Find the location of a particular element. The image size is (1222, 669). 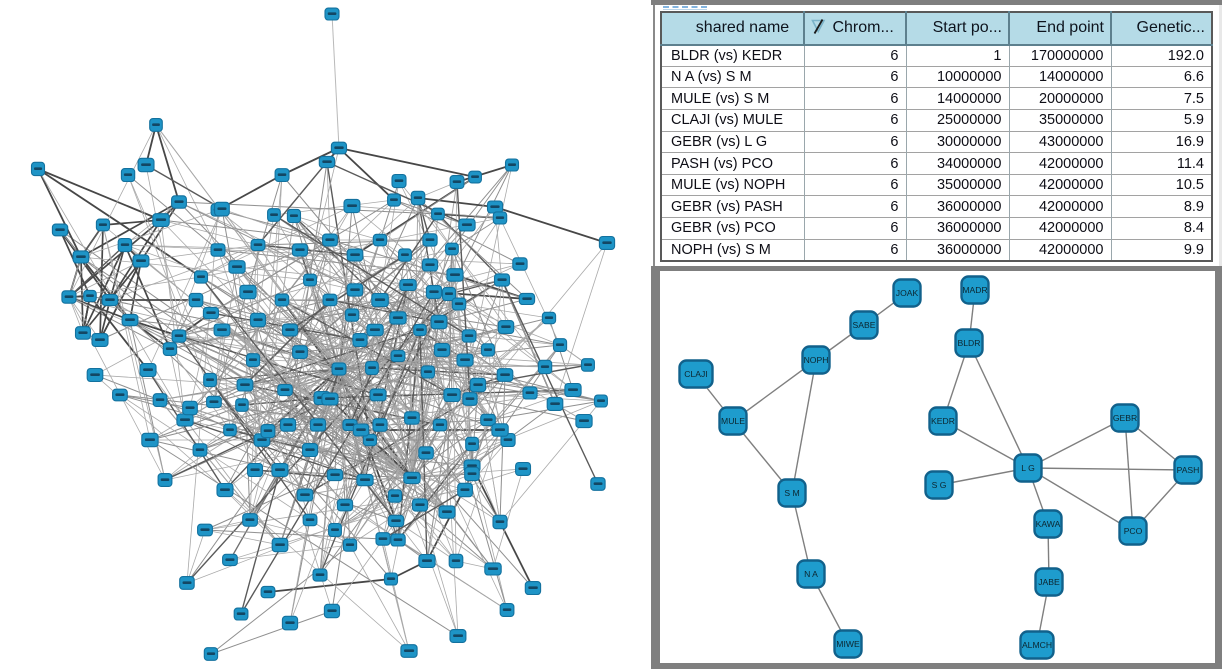

svg-text: BLDR is located at coordinates (969, 343).